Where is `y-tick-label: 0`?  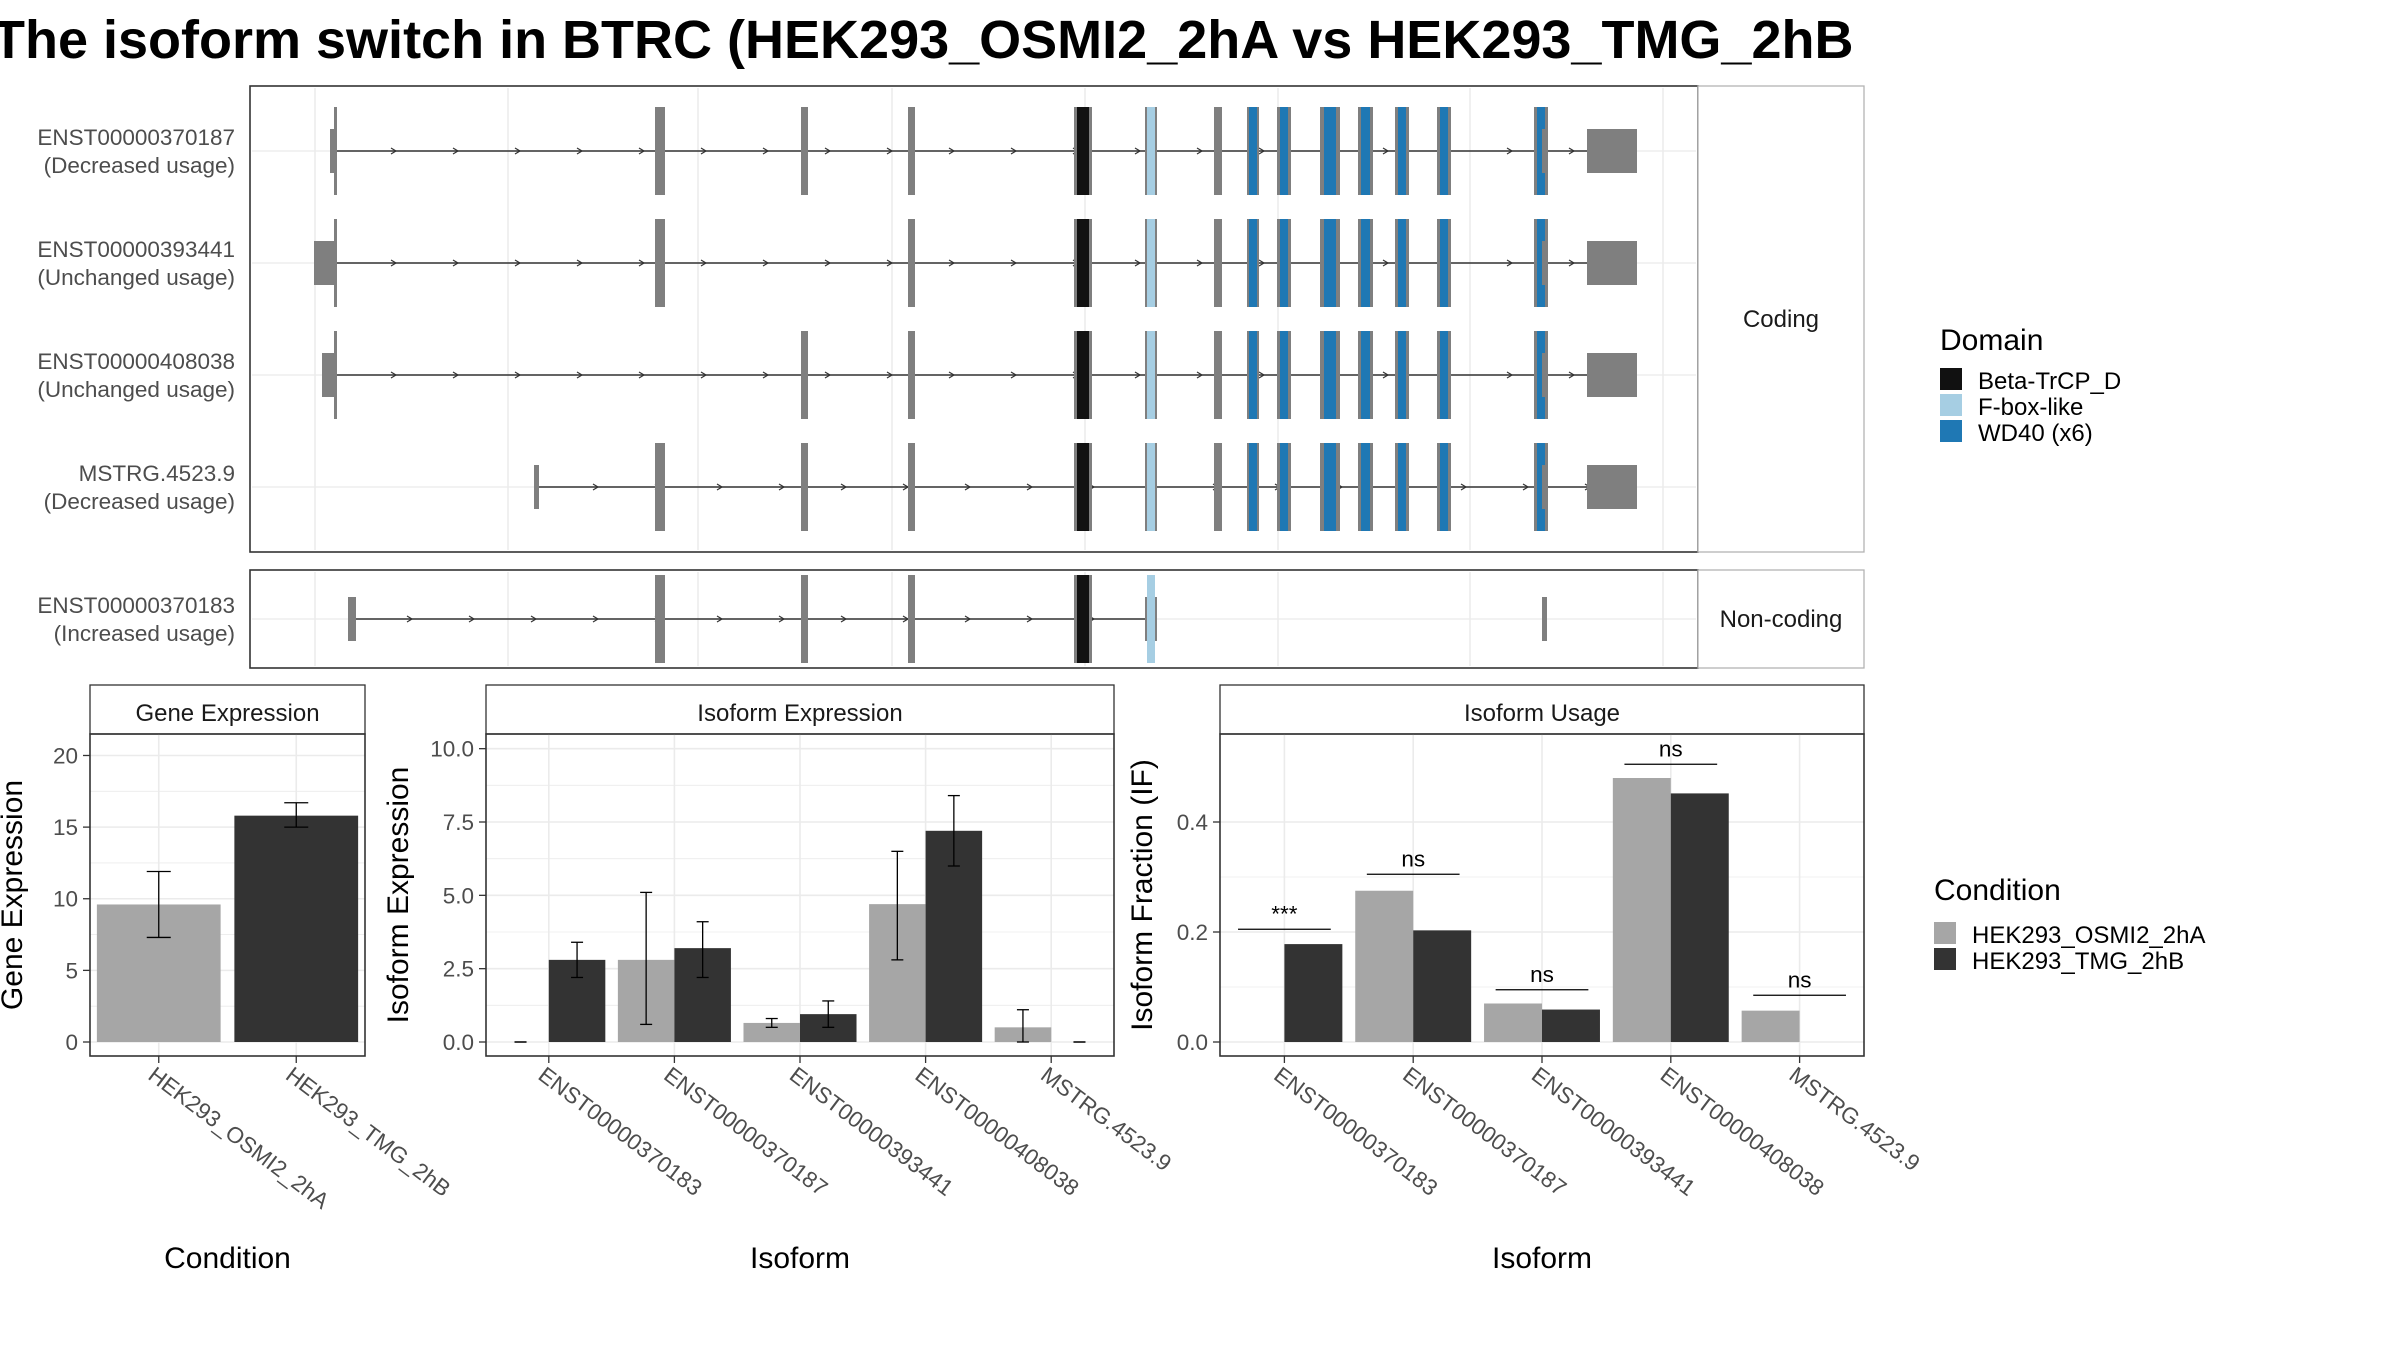 y-tick-label: 0 is located at coordinates (71, 1042).